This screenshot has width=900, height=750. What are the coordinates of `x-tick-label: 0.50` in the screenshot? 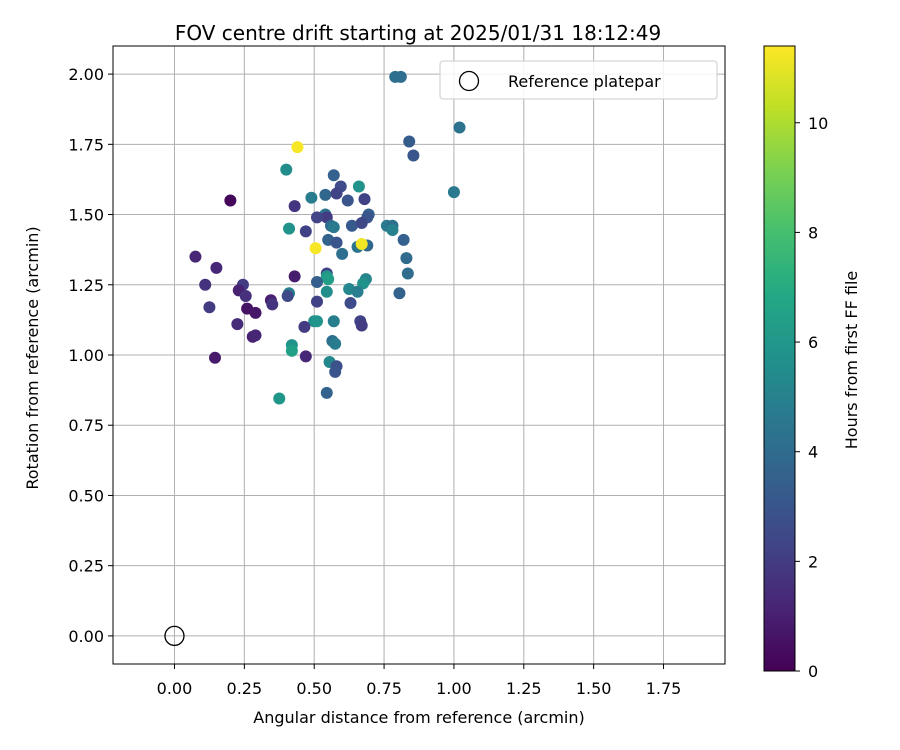 It's located at (314, 688).